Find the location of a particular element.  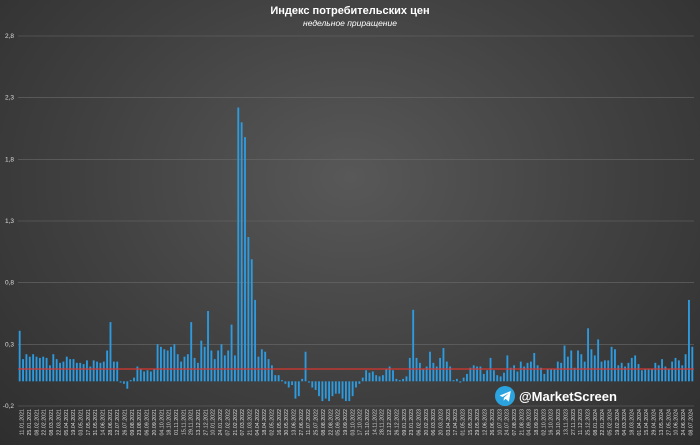

x-tick-label: 17.10.2022 is located at coordinates (361, 422).